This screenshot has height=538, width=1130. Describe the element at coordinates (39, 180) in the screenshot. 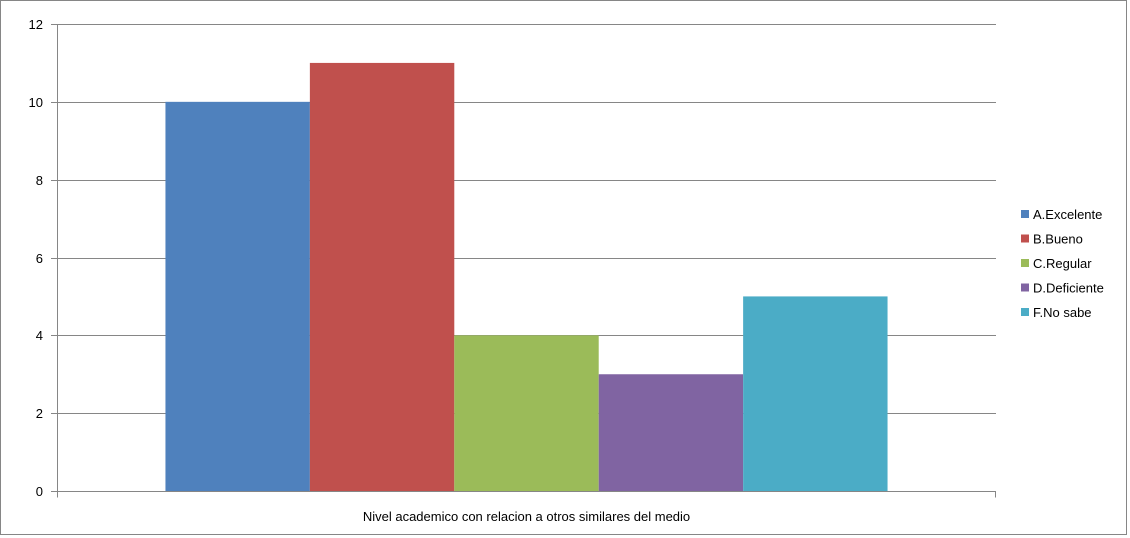

I see `y-tick-label: 8` at that location.